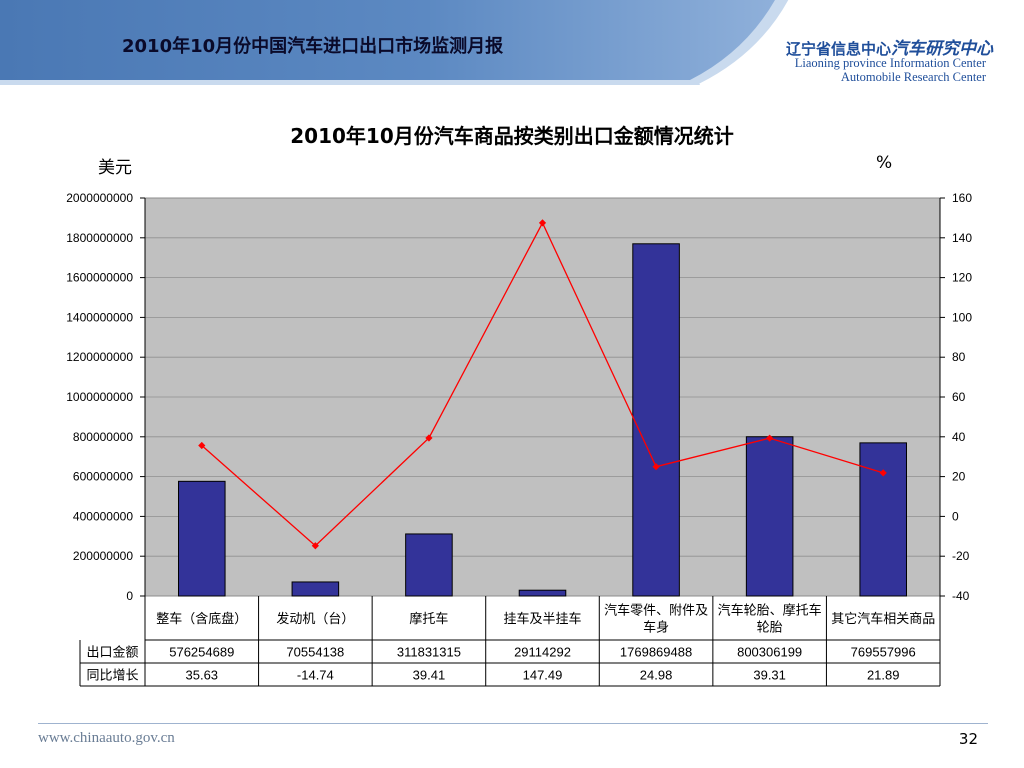  Describe the element at coordinates (968, 739) in the screenshot. I see `page-number: 32` at that location.